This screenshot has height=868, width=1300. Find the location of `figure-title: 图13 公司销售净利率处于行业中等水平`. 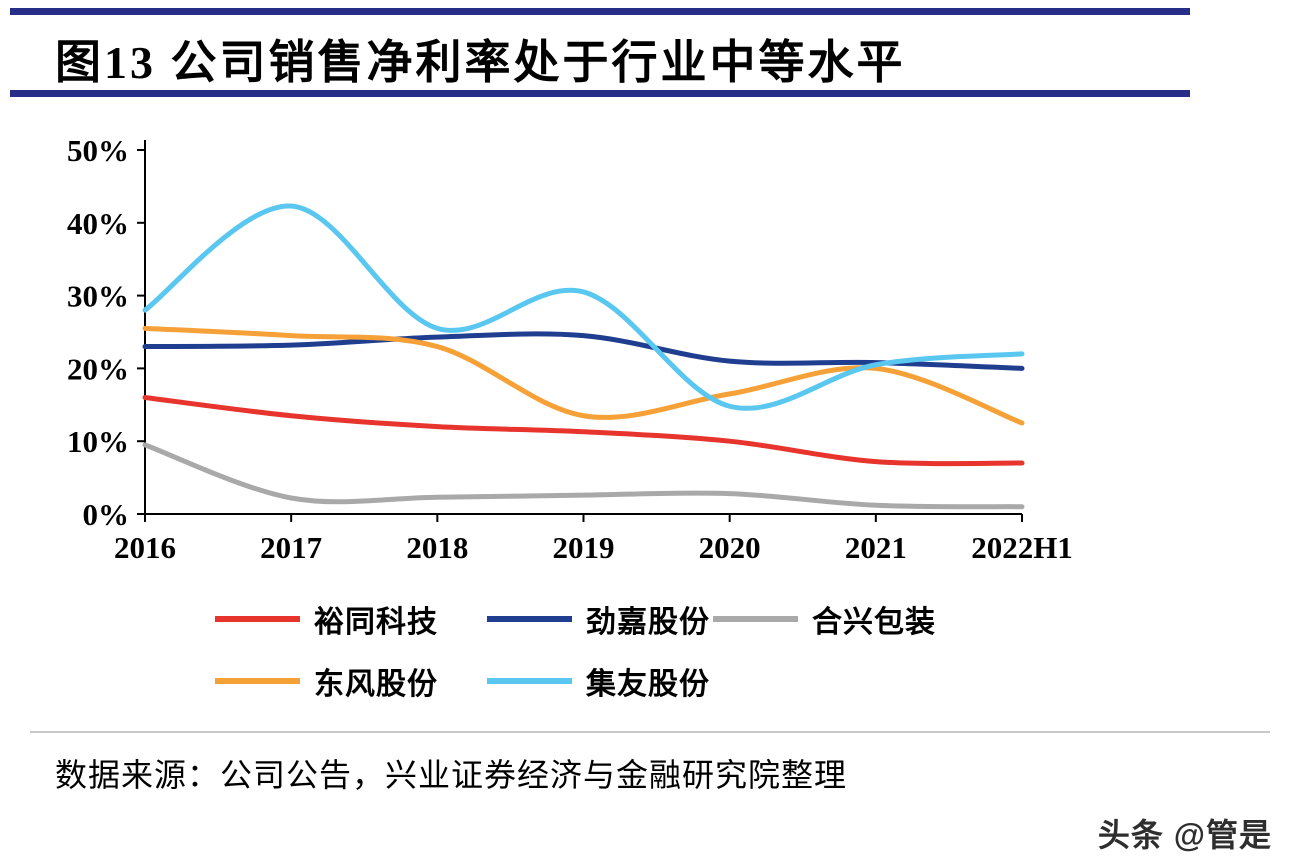

figure-title: 图13 公司销售净利率处于行业中等水平 is located at coordinates (480, 62).